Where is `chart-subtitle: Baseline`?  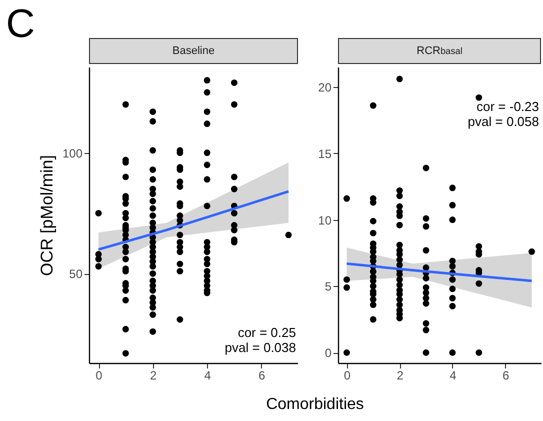 chart-subtitle: Baseline is located at coordinates (193, 51).